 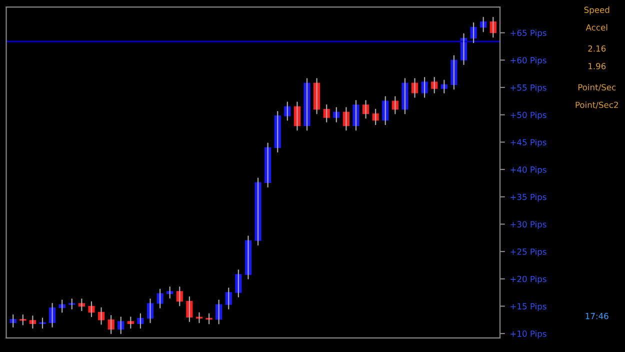 What do you see at coordinates (528, 280) in the screenshot?
I see `y-tick-label: +20 Pips` at bounding box center [528, 280].